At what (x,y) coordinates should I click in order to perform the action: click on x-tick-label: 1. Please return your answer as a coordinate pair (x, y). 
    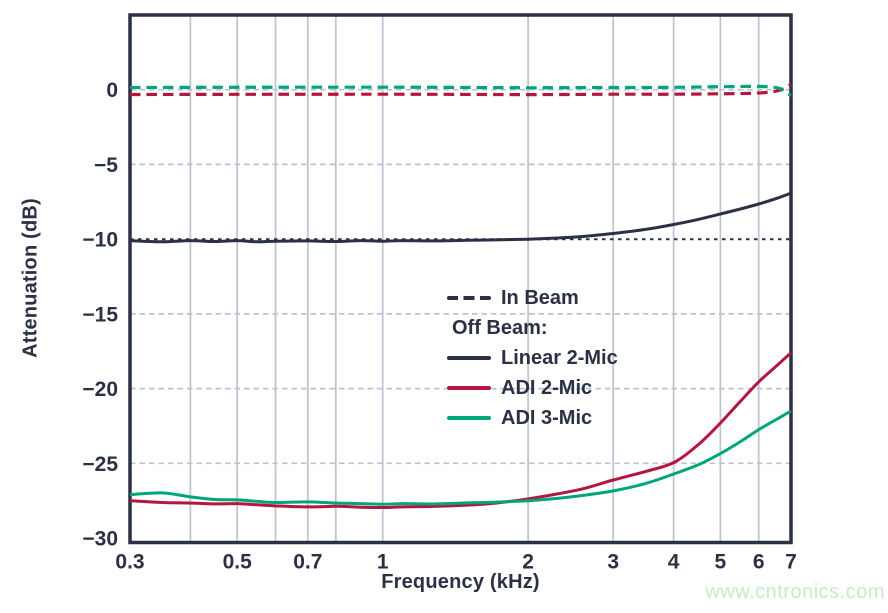
    Looking at the image, I should click on (383, 562).